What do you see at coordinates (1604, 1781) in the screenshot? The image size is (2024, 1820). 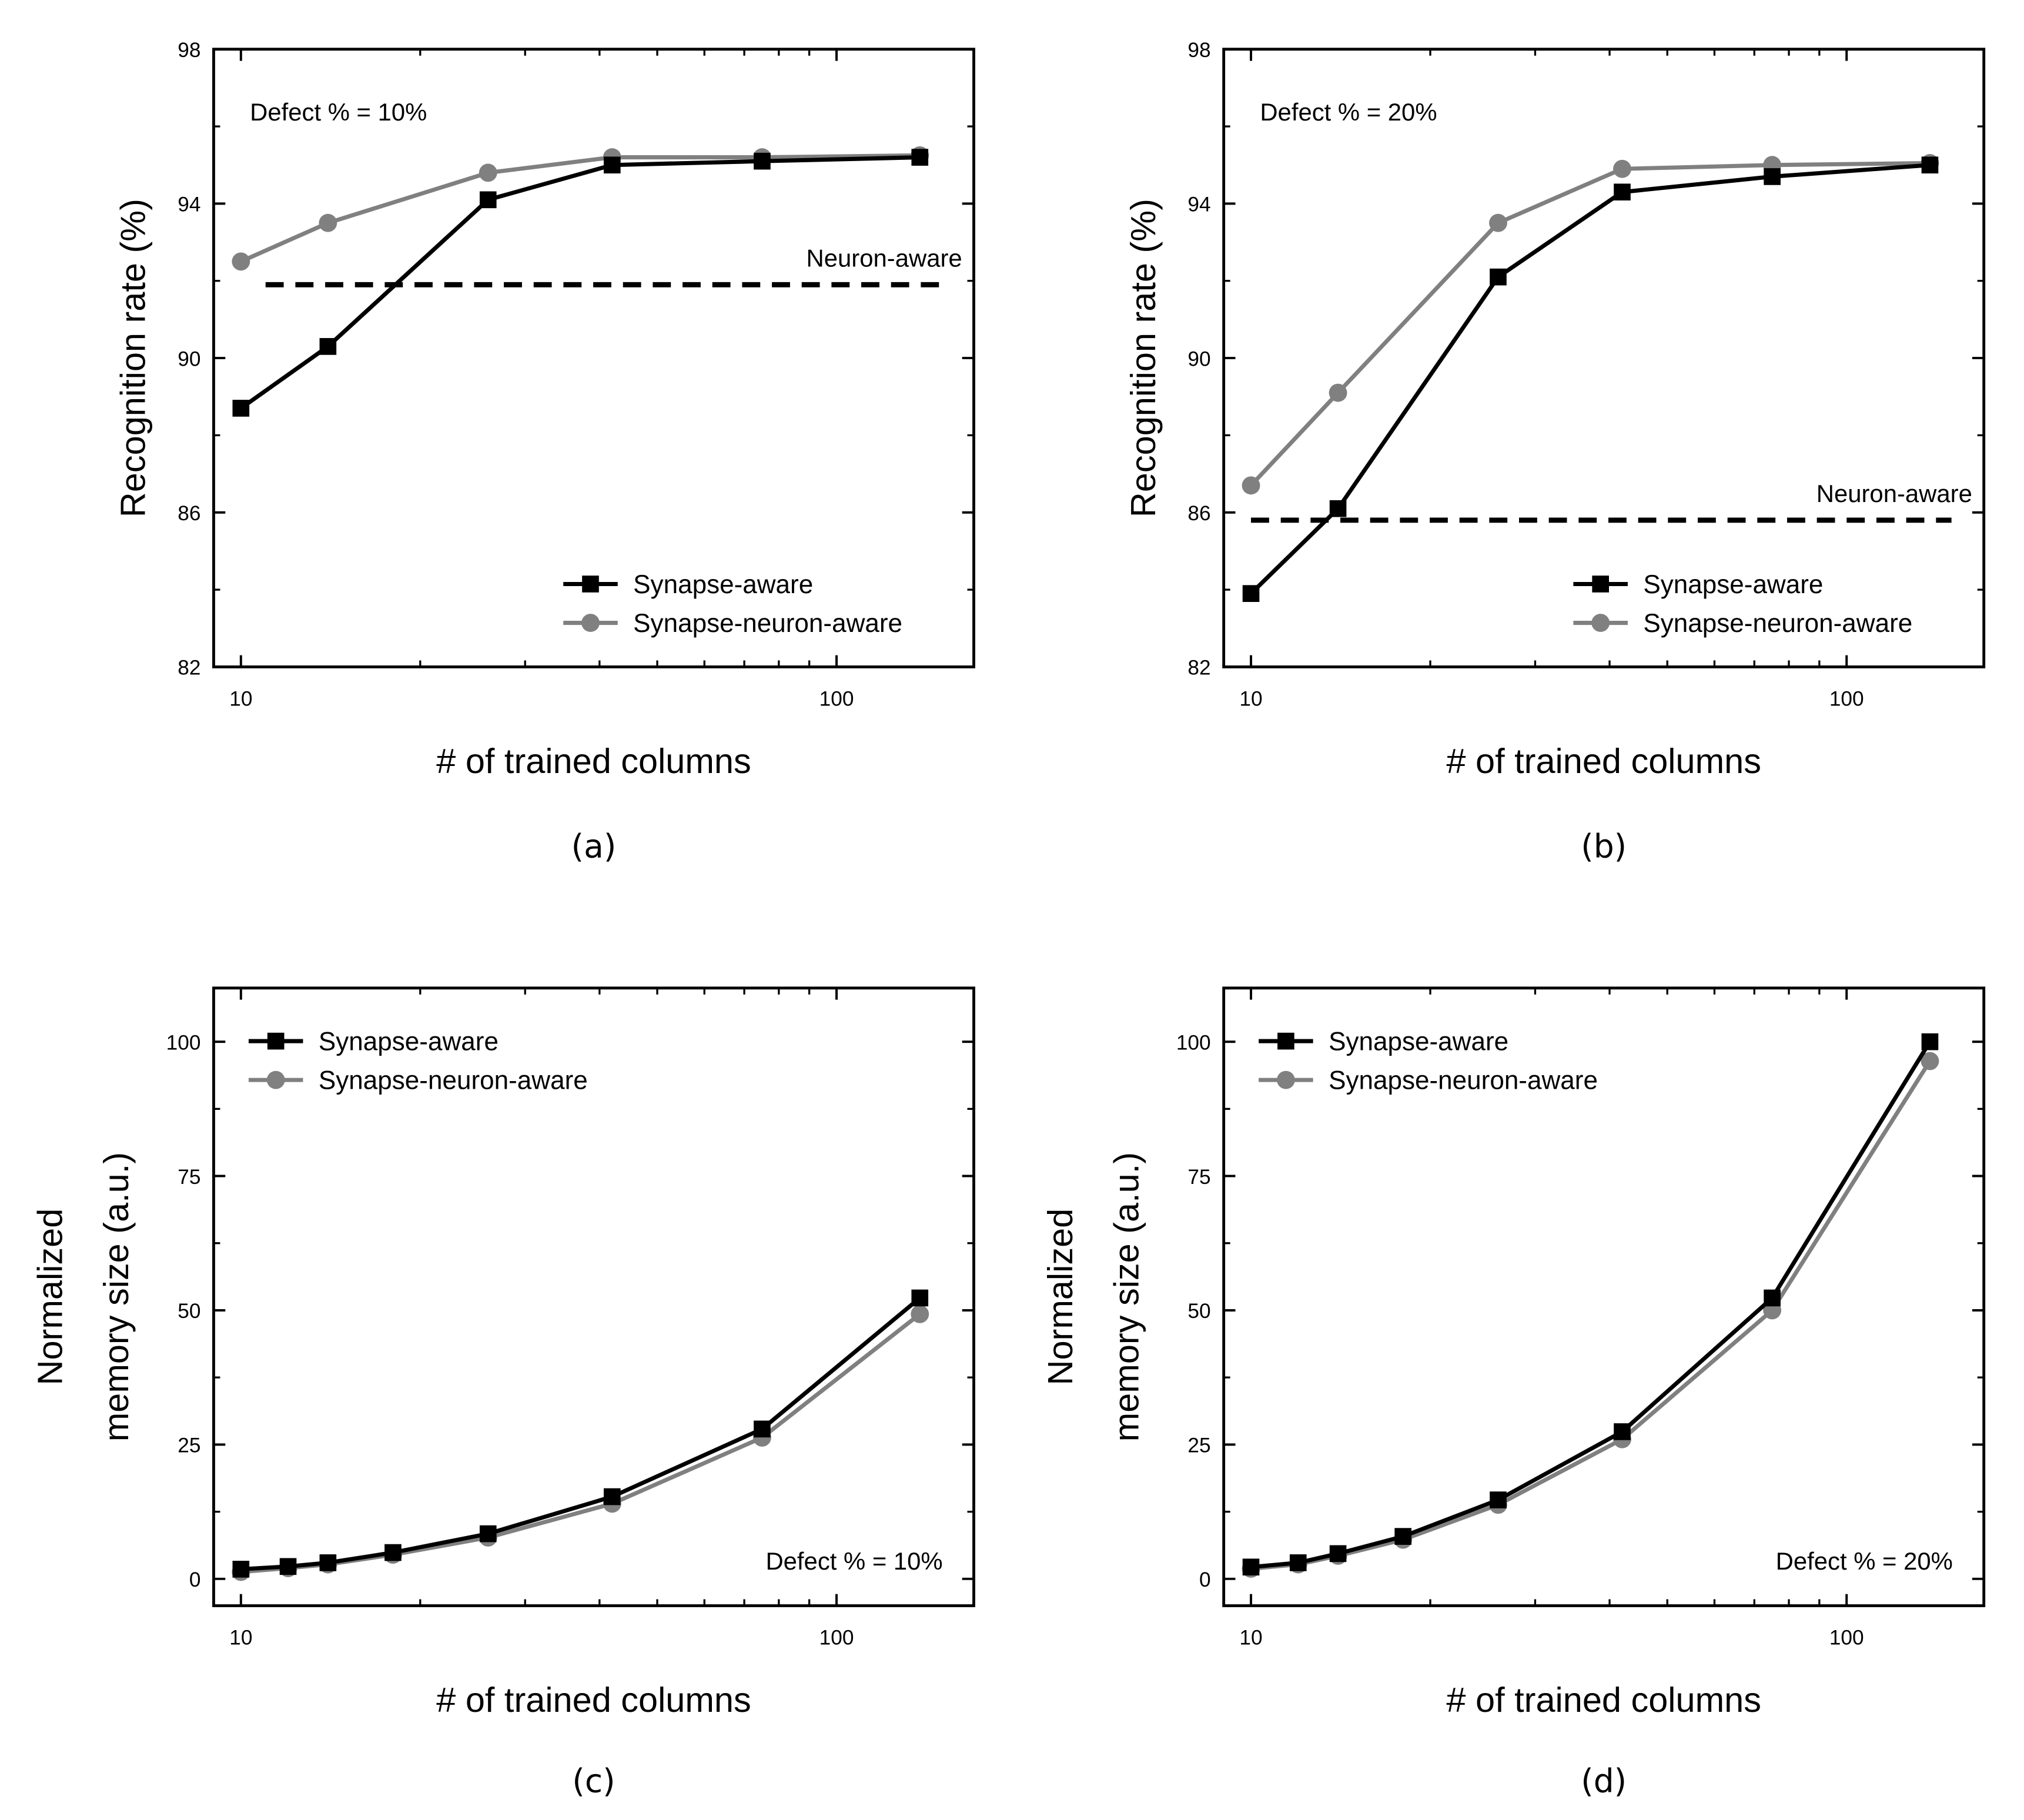 I see `panel-caption: (d)` at bounding box center [1604, 1781].